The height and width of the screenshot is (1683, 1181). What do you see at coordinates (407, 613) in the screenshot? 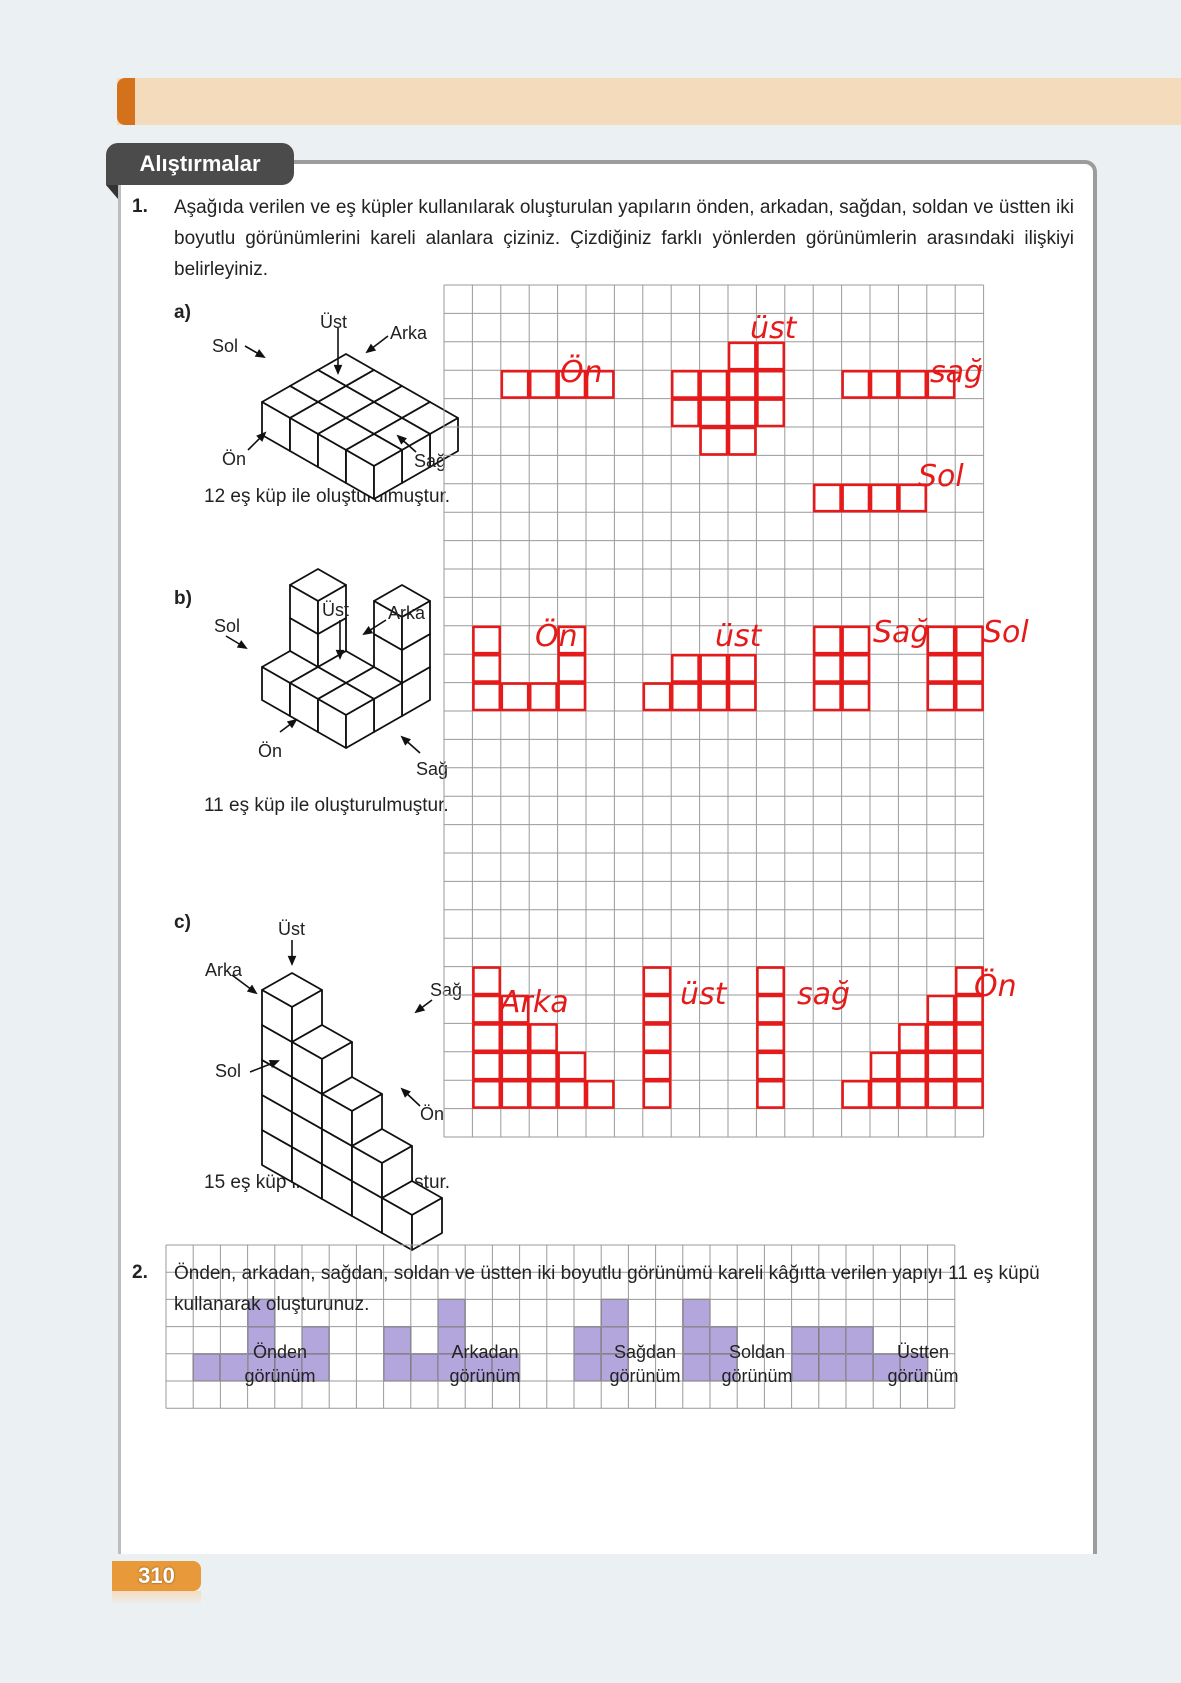
I see `label-b-arka: Arka` at bounding box center [407, 613].